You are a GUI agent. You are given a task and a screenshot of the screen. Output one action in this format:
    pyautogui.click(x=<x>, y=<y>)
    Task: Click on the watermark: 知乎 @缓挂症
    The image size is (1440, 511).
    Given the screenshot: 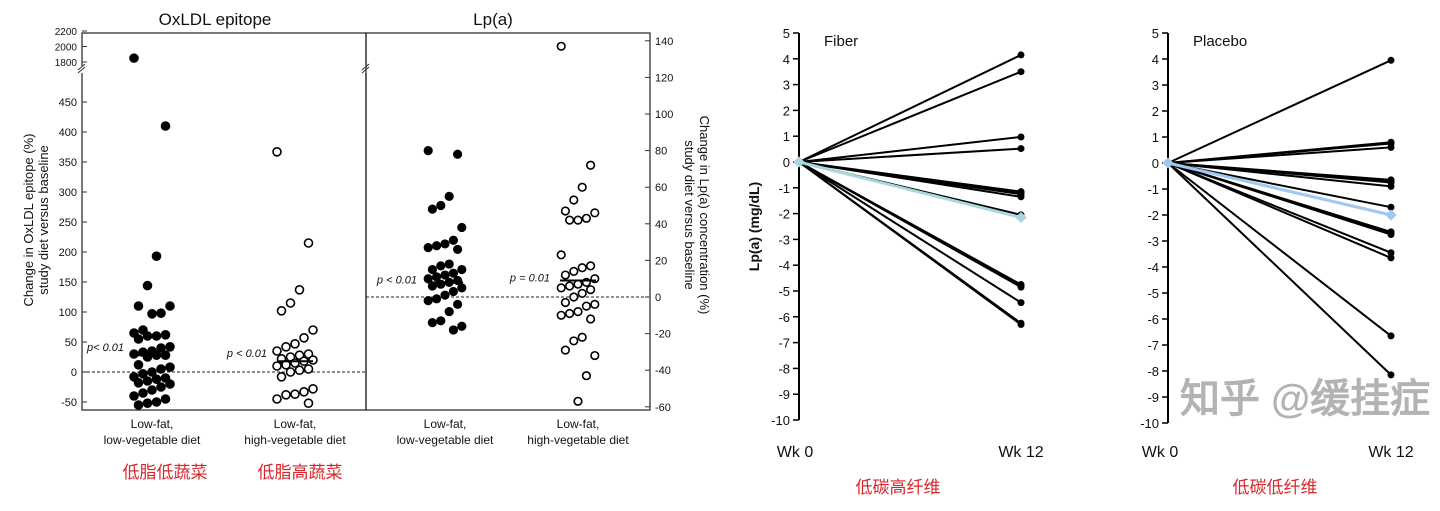 What is the action you would take?
    pyautogui.click(x=1305, y=399)
    